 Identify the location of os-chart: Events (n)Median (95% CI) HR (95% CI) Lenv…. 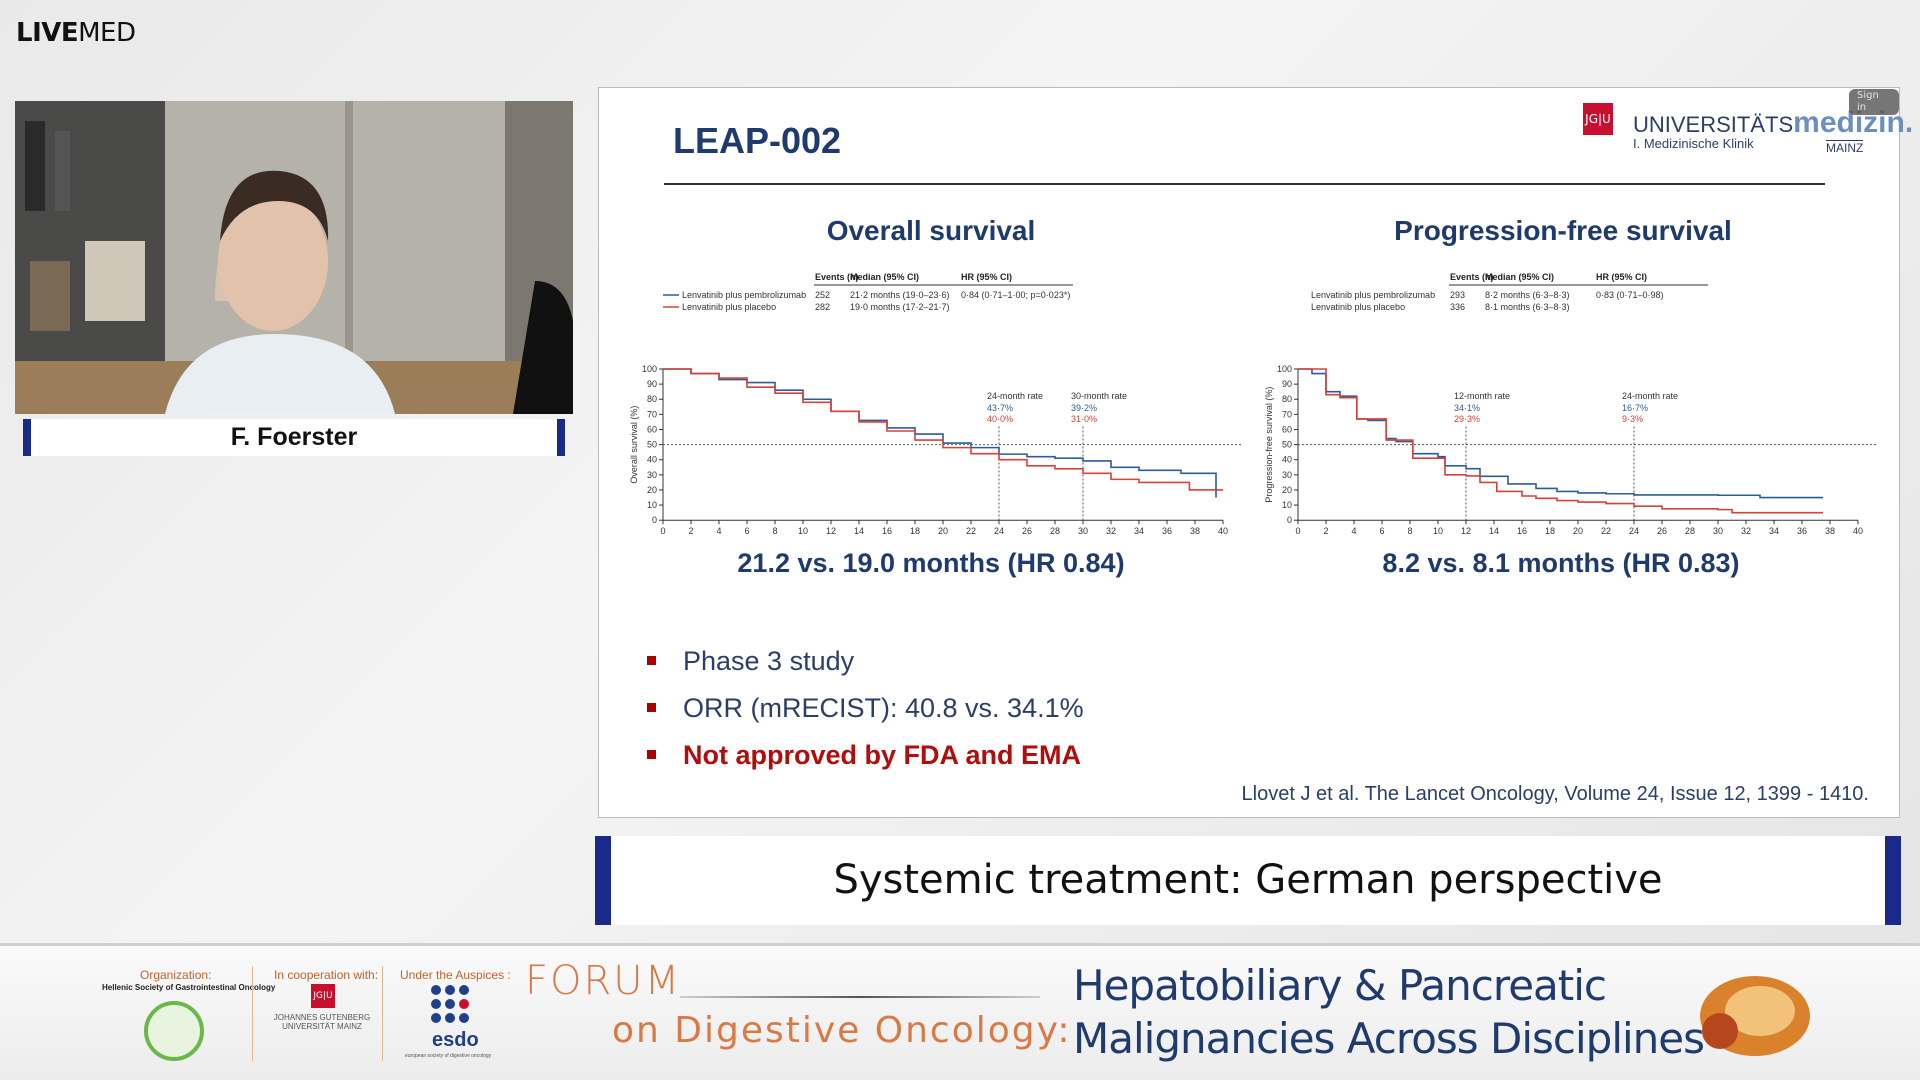
(936, 404).